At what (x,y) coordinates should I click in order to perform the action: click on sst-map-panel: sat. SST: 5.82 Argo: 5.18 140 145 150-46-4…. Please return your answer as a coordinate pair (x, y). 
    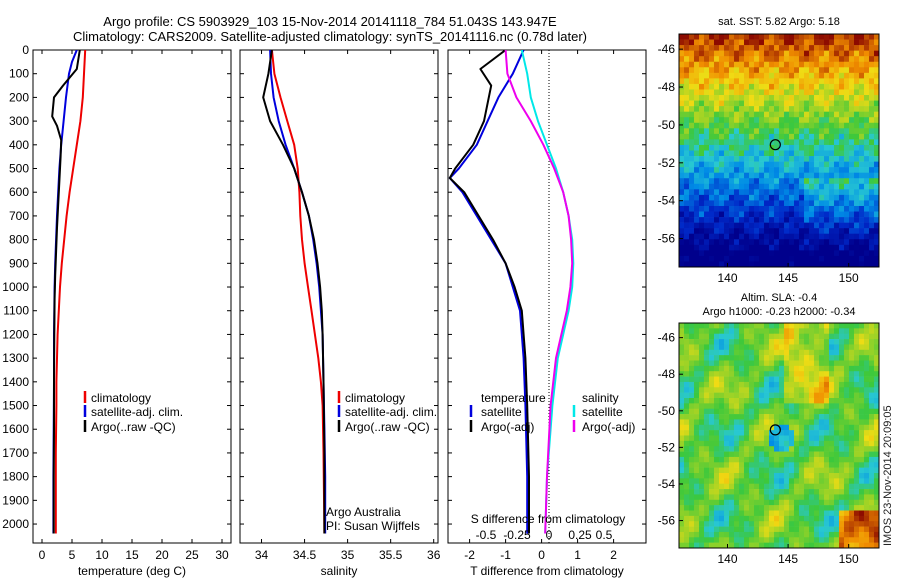
    Looking at the image, I should click on (769, 150).